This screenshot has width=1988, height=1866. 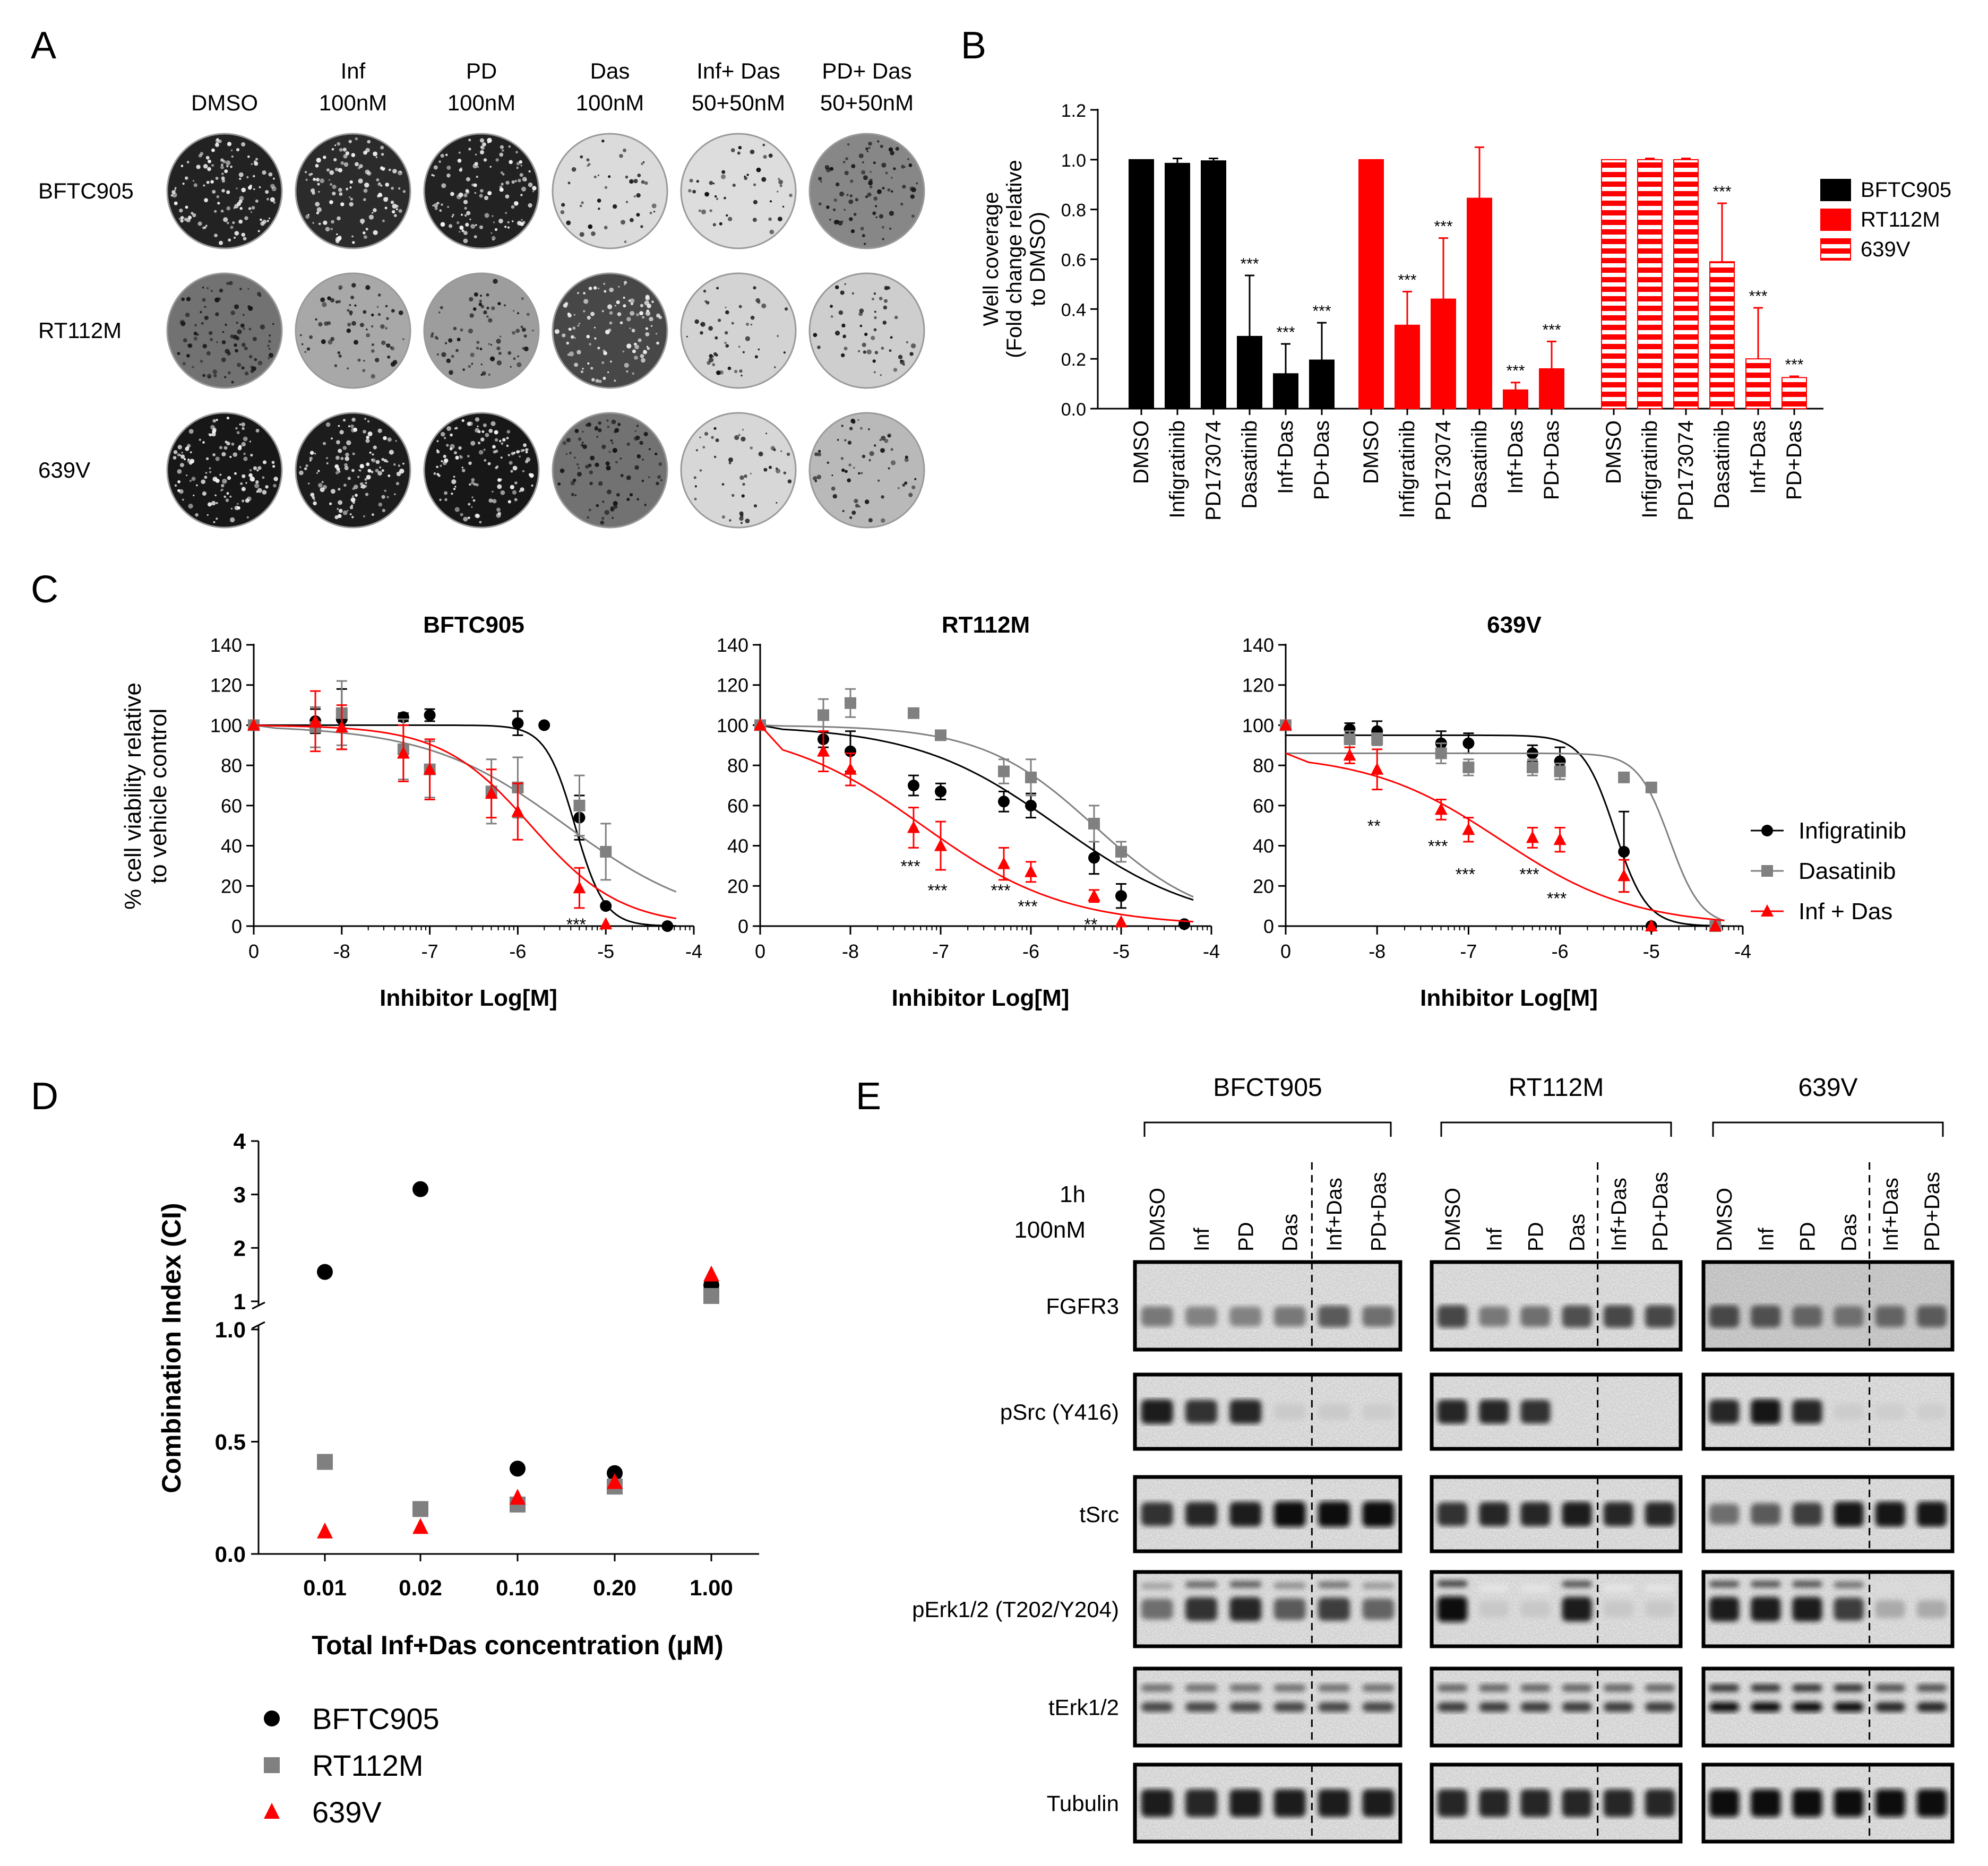 I want to click on b-legend-label: RT112M, so click(x=1901, y=220).